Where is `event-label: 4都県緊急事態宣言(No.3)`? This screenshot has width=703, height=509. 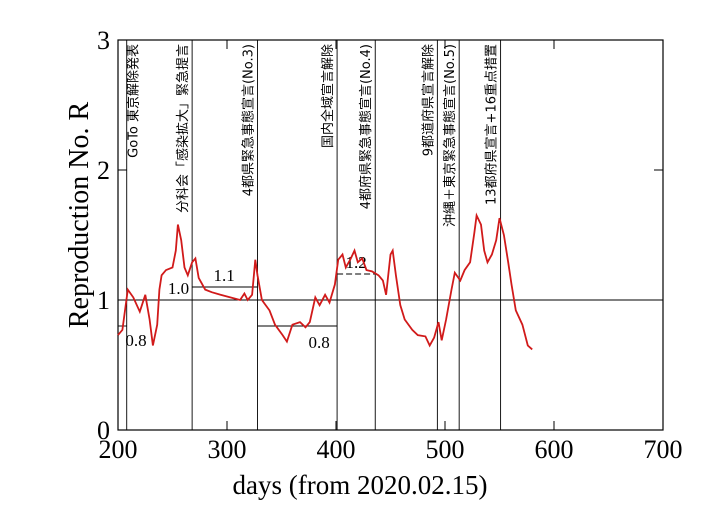
event-label: 4都県緊急事態宣言(No.3) is located at coordinates (249, 120).